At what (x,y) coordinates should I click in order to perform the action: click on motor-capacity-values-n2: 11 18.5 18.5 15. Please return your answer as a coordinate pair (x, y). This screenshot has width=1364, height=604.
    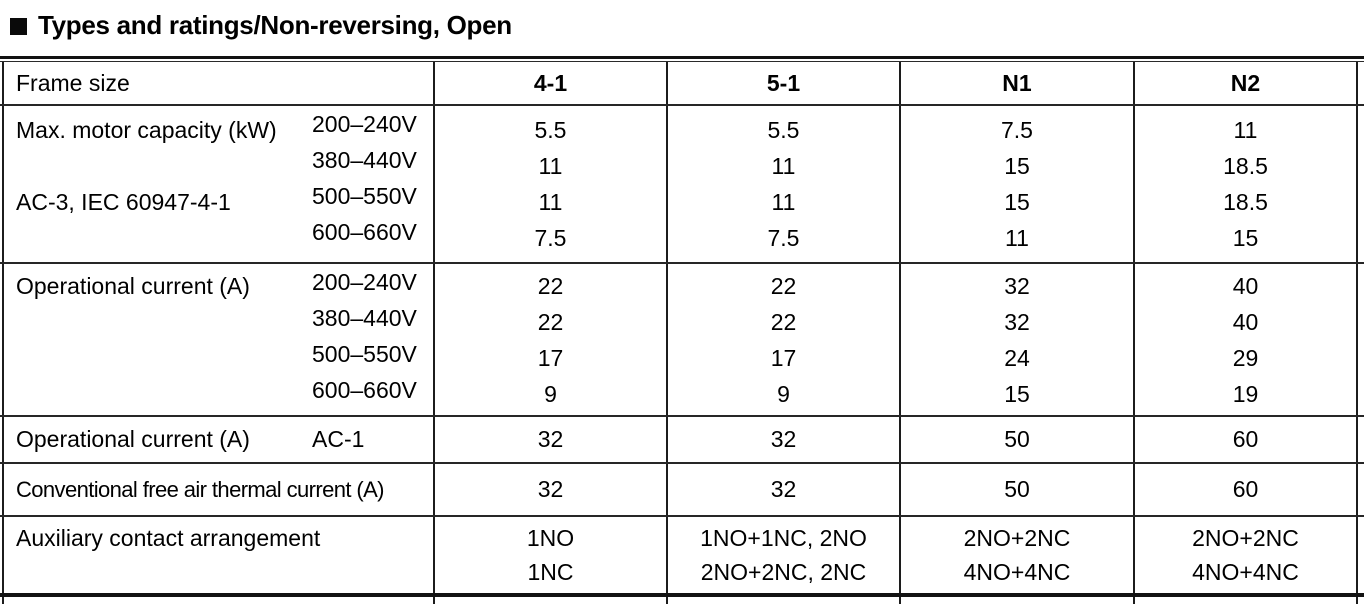
    Looking at the image, I should click on (1245, 184).